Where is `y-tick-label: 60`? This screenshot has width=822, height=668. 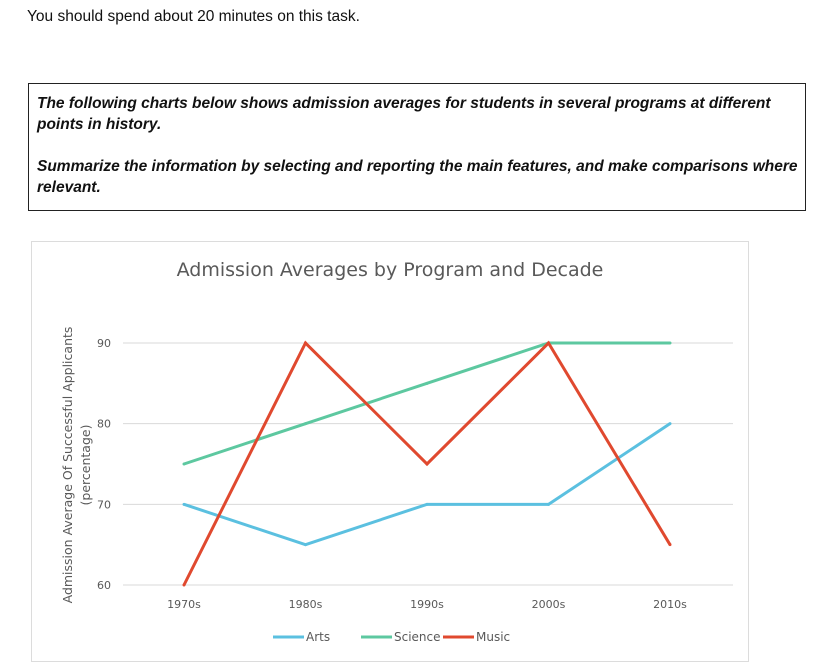 y-tick-label: 60 is located at coordinates (104, 585).